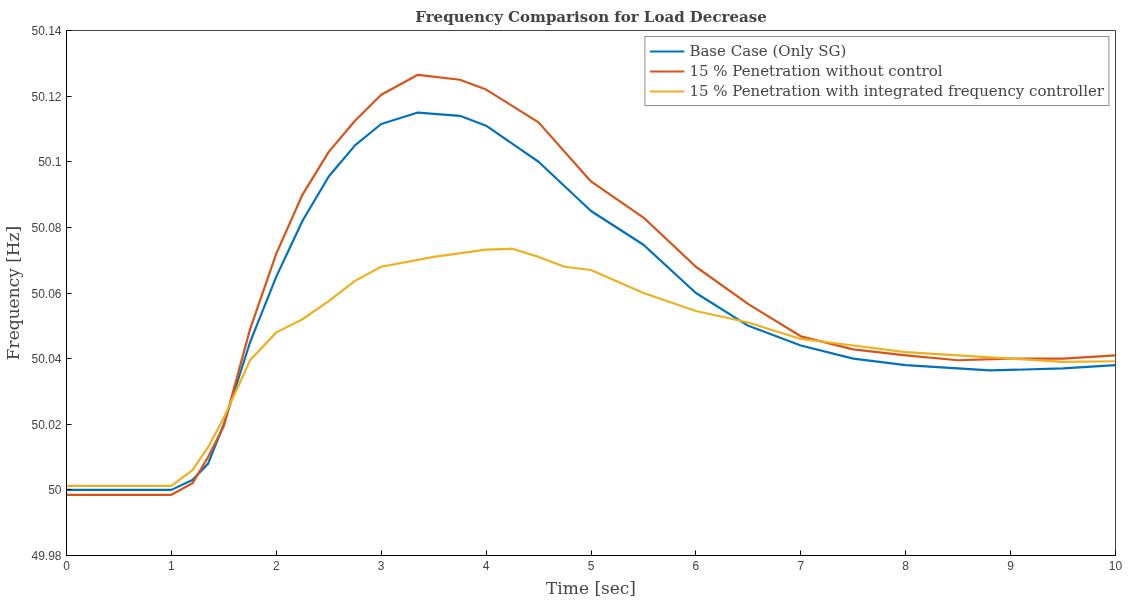 This screenshot has height=605, width=1138. What do you see at coordinates (896, 91) in the screenshot?
I see `legend-label: 15 % Penetration with integrated frequency controller` at bounding box center [896, 91].